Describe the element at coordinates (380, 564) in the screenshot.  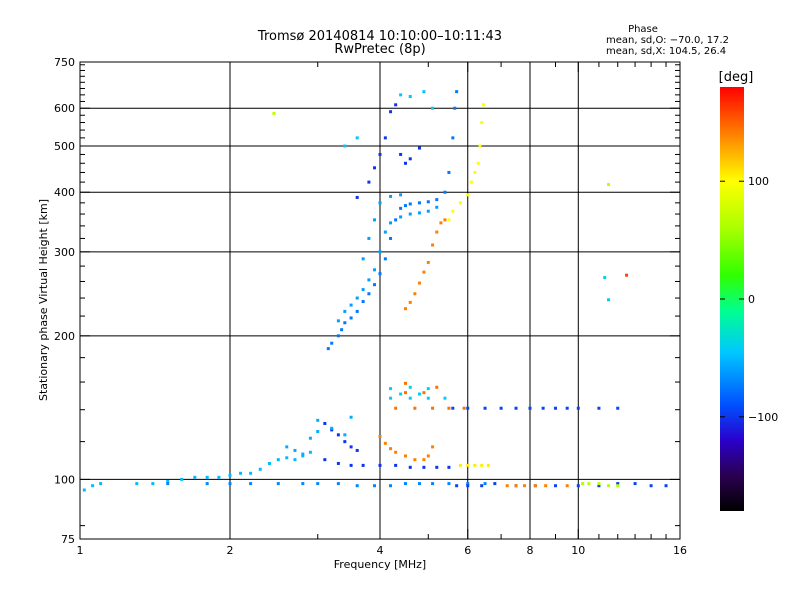
I see `x-axis-label: Frequency [MHz]` at that location.